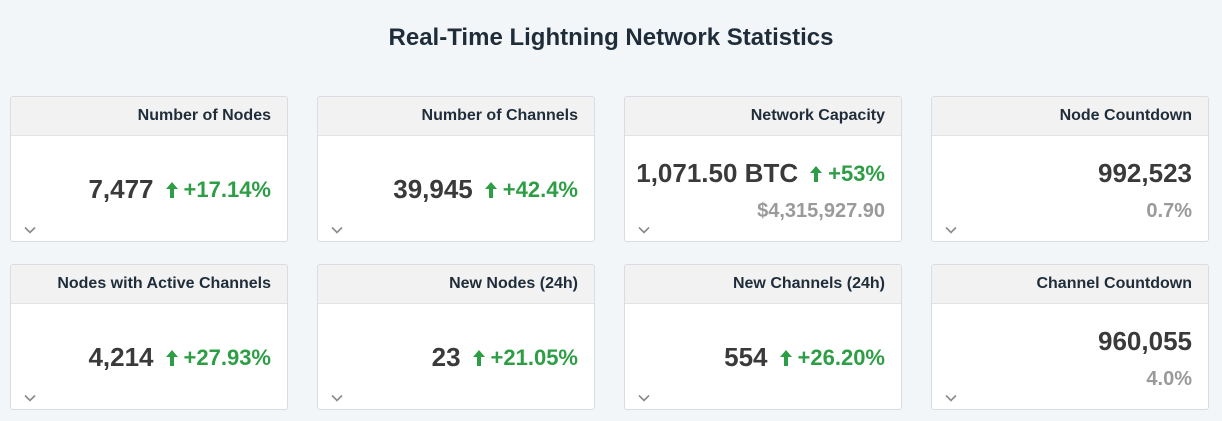 This screenshot has height=421, width=1222. What do you see at coordinates (121, 189) in the screenshot?
I see `stat-value: 7,477` at bounding box center [121, 189].